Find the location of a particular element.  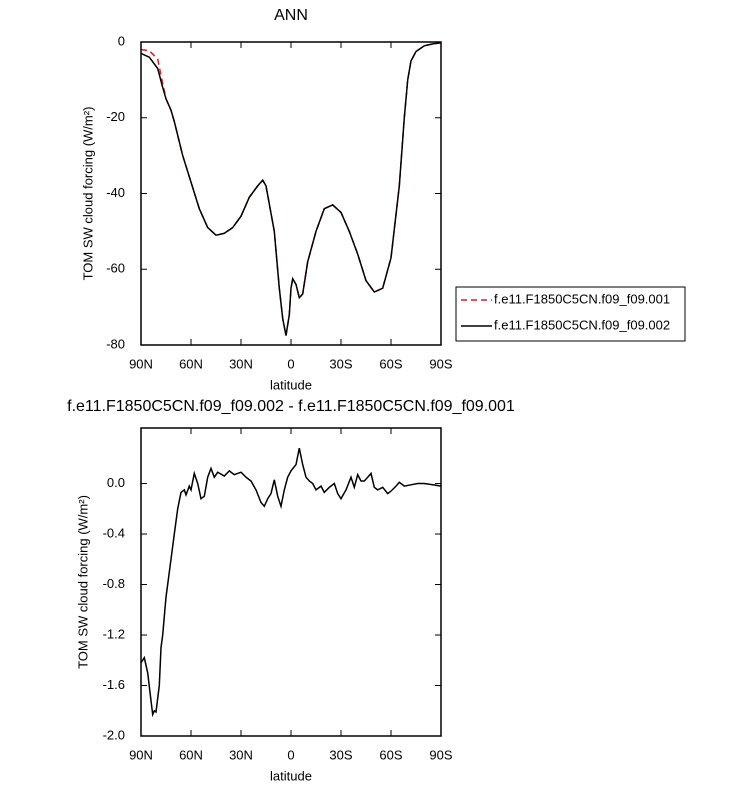

y-tick-label: -40 is located at coordinates (115, 192).